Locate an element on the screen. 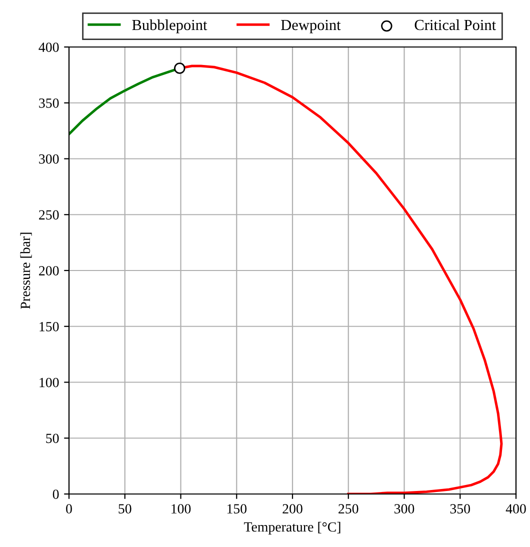 The width and height of the screenshot is (530, 547). legend-label: Critical Point is located at coordinates (455, 24).